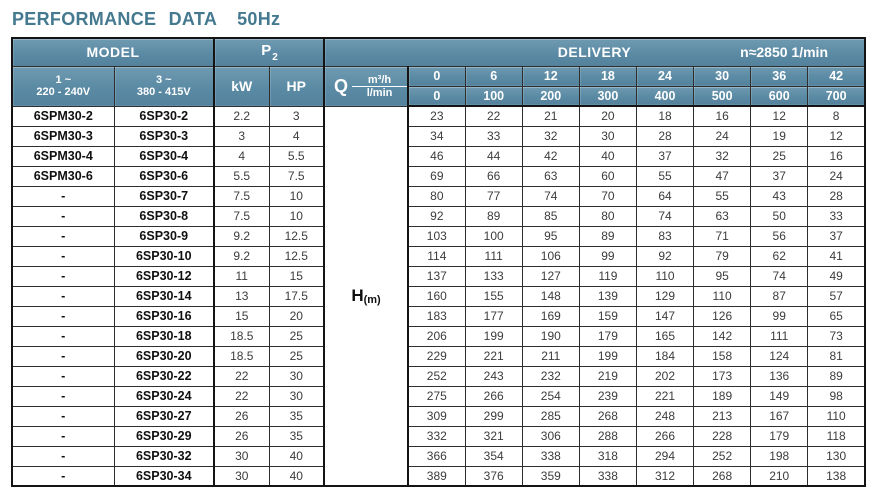 Image resolution: width=870 pixels, height=500 pixels. What do you see at coordinates (438, 256) in the screenshot?
I see `table-row: -6SP30-10 9.2 12.5 114 111 106 99 92 79 62 41` at bounding box center [438, 256].